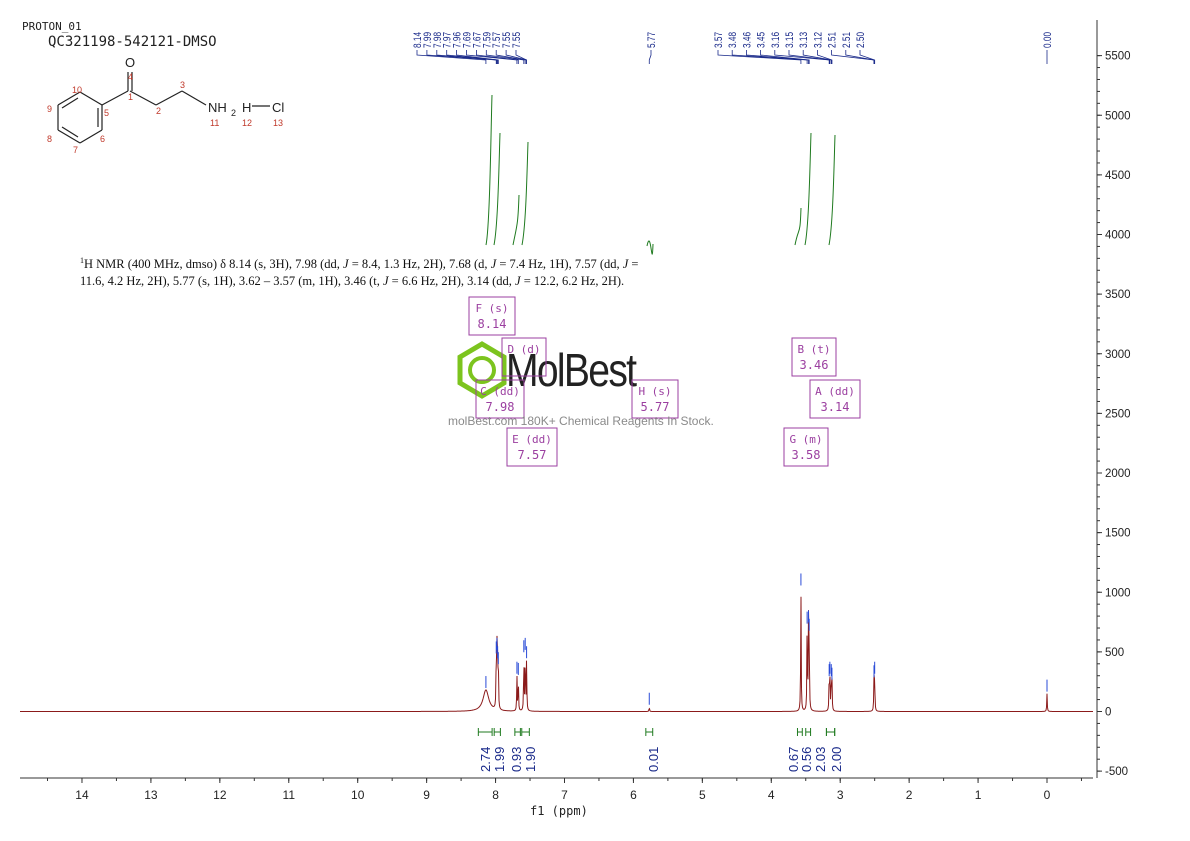 The width and height of the screenshot is (1190, 841). What do you see at coordinates (458, 40) in the screenshot?
I see `peak-label: 7.96` at bounding box center [458, 40].